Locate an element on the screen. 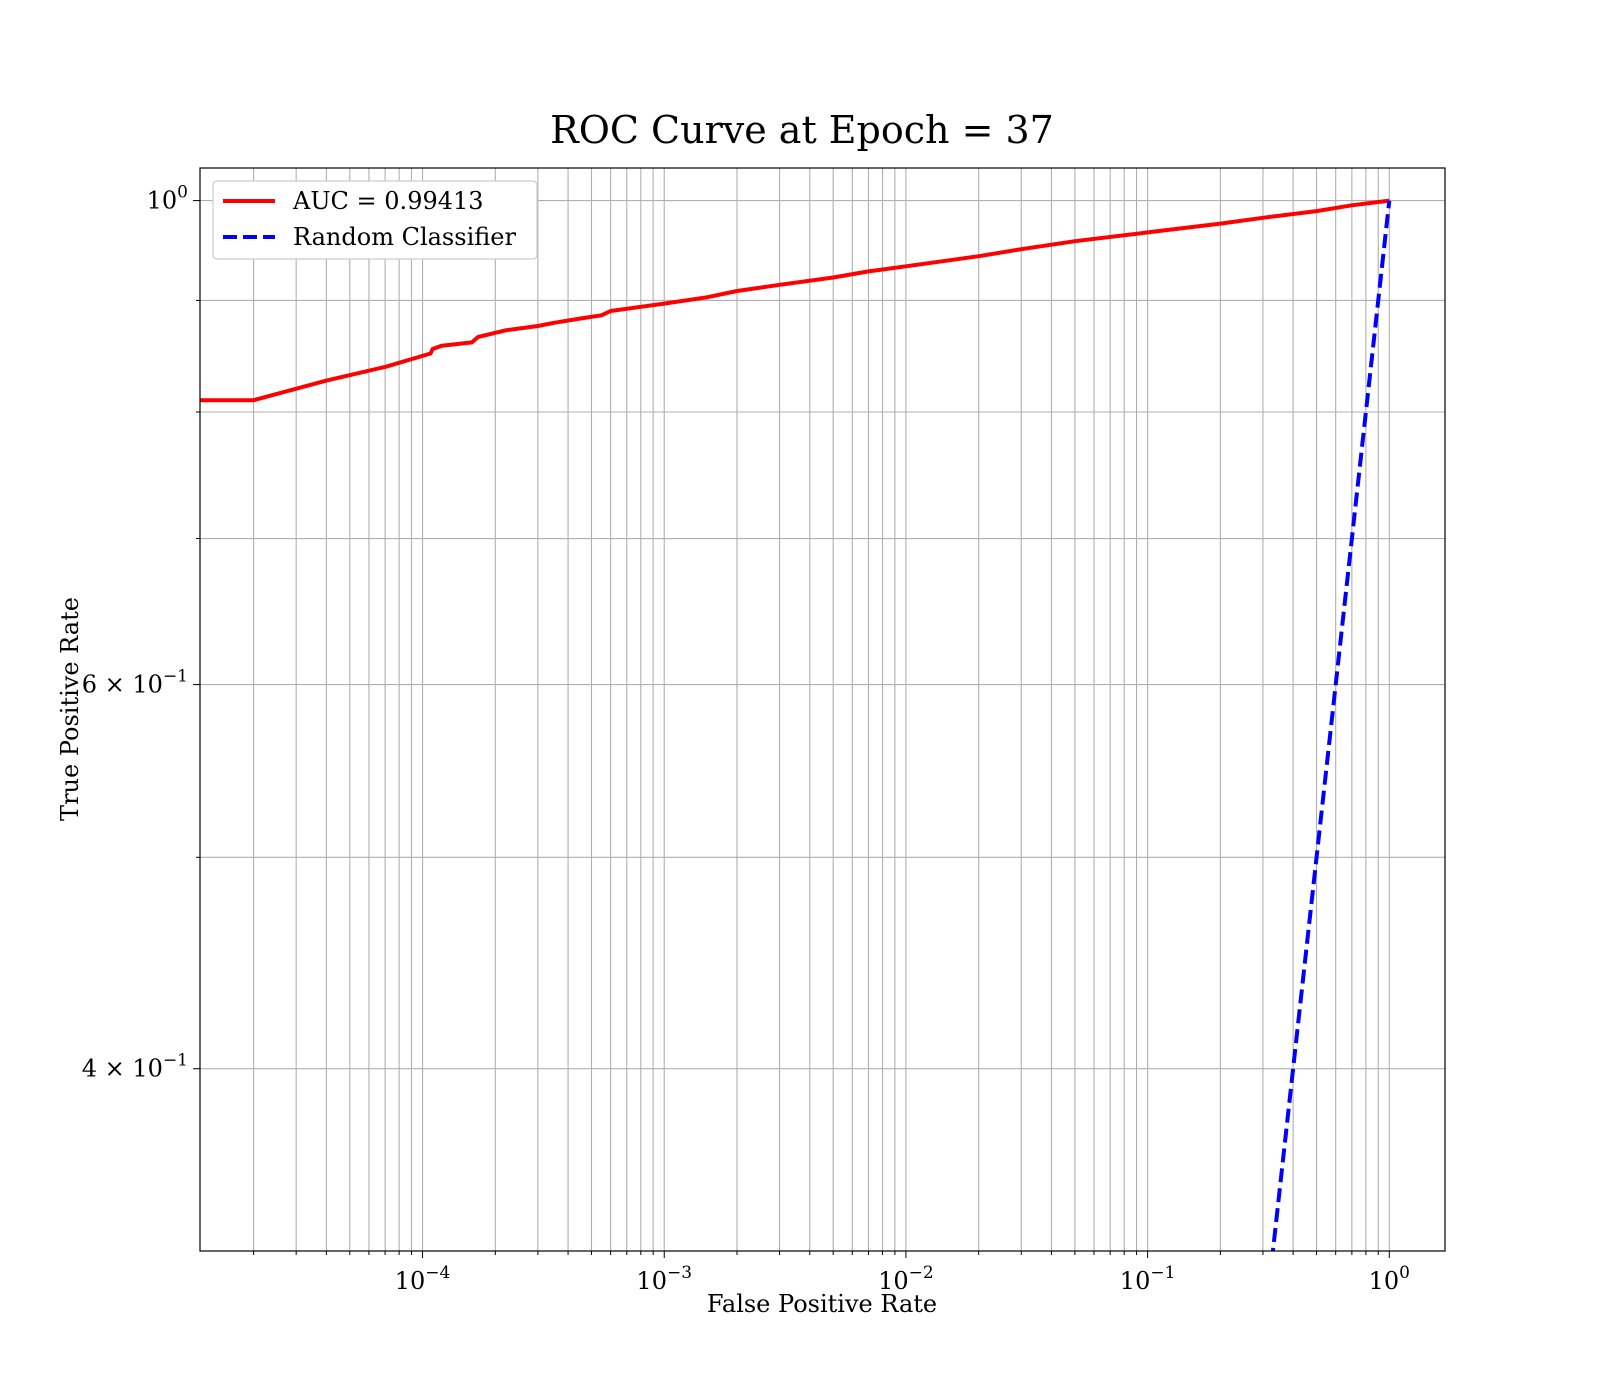 Image resolution: width=1600 pixels, height=1400 pixels. legend-box is located at coordinates (375, 220).